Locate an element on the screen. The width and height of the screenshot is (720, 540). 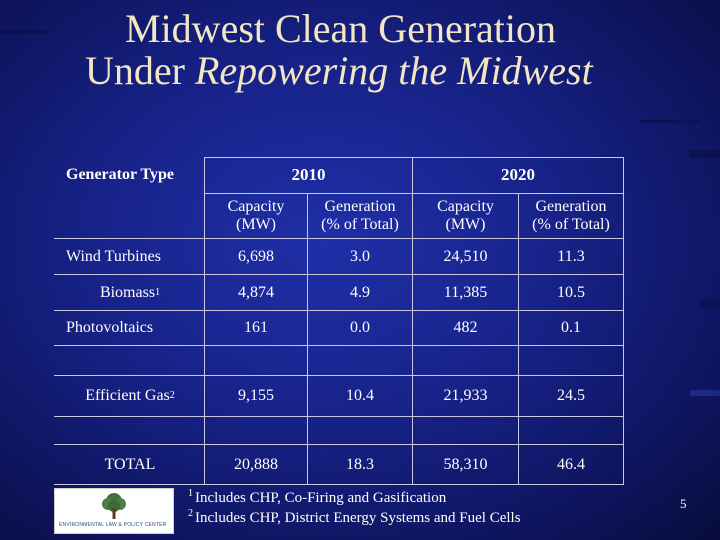
capacity-2020-header: Capacity (MW) is located at coordinates (465, 216).